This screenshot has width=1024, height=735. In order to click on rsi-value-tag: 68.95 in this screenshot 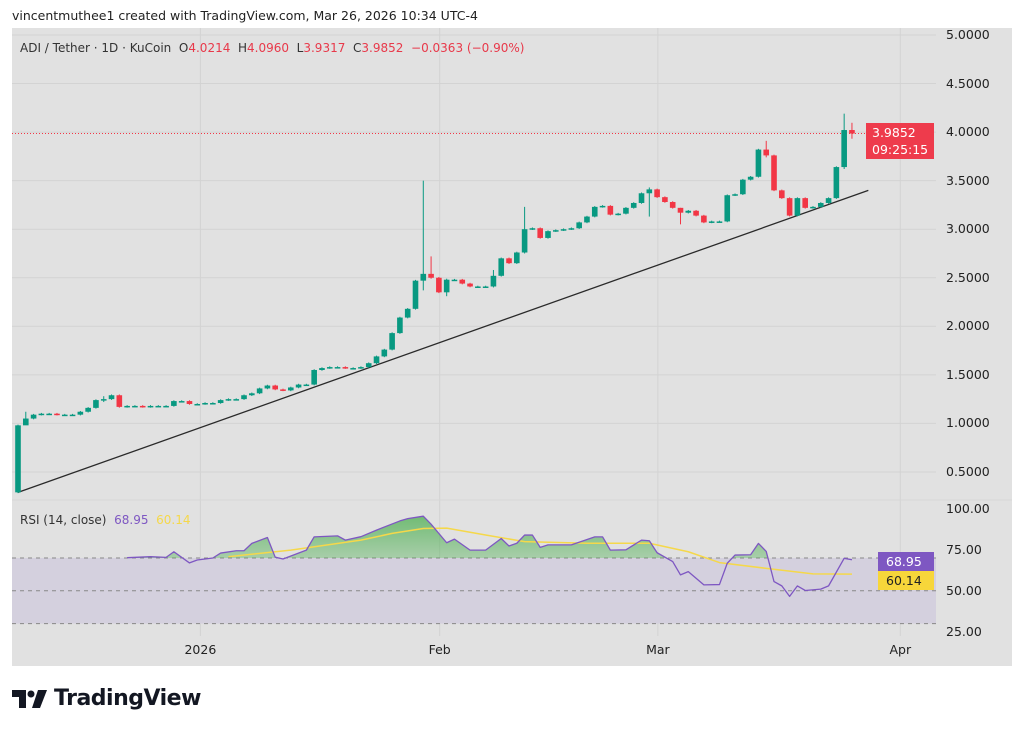, I will do `click(906, 561)`.